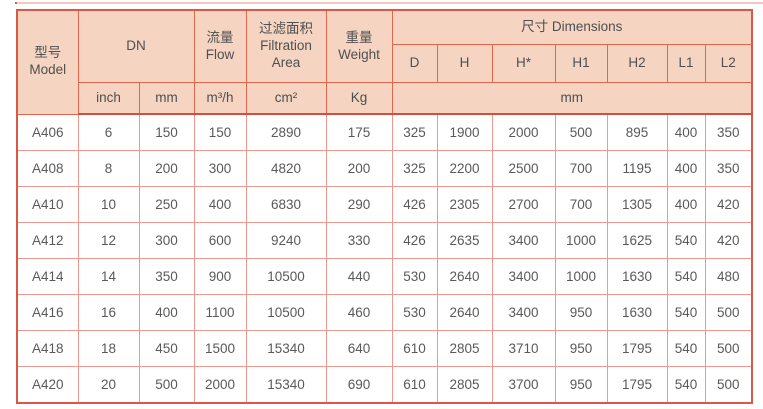 The width and height of the screenshot is (763, 409). I want to click on cell-dim-h1: 500, so click(581, 132).